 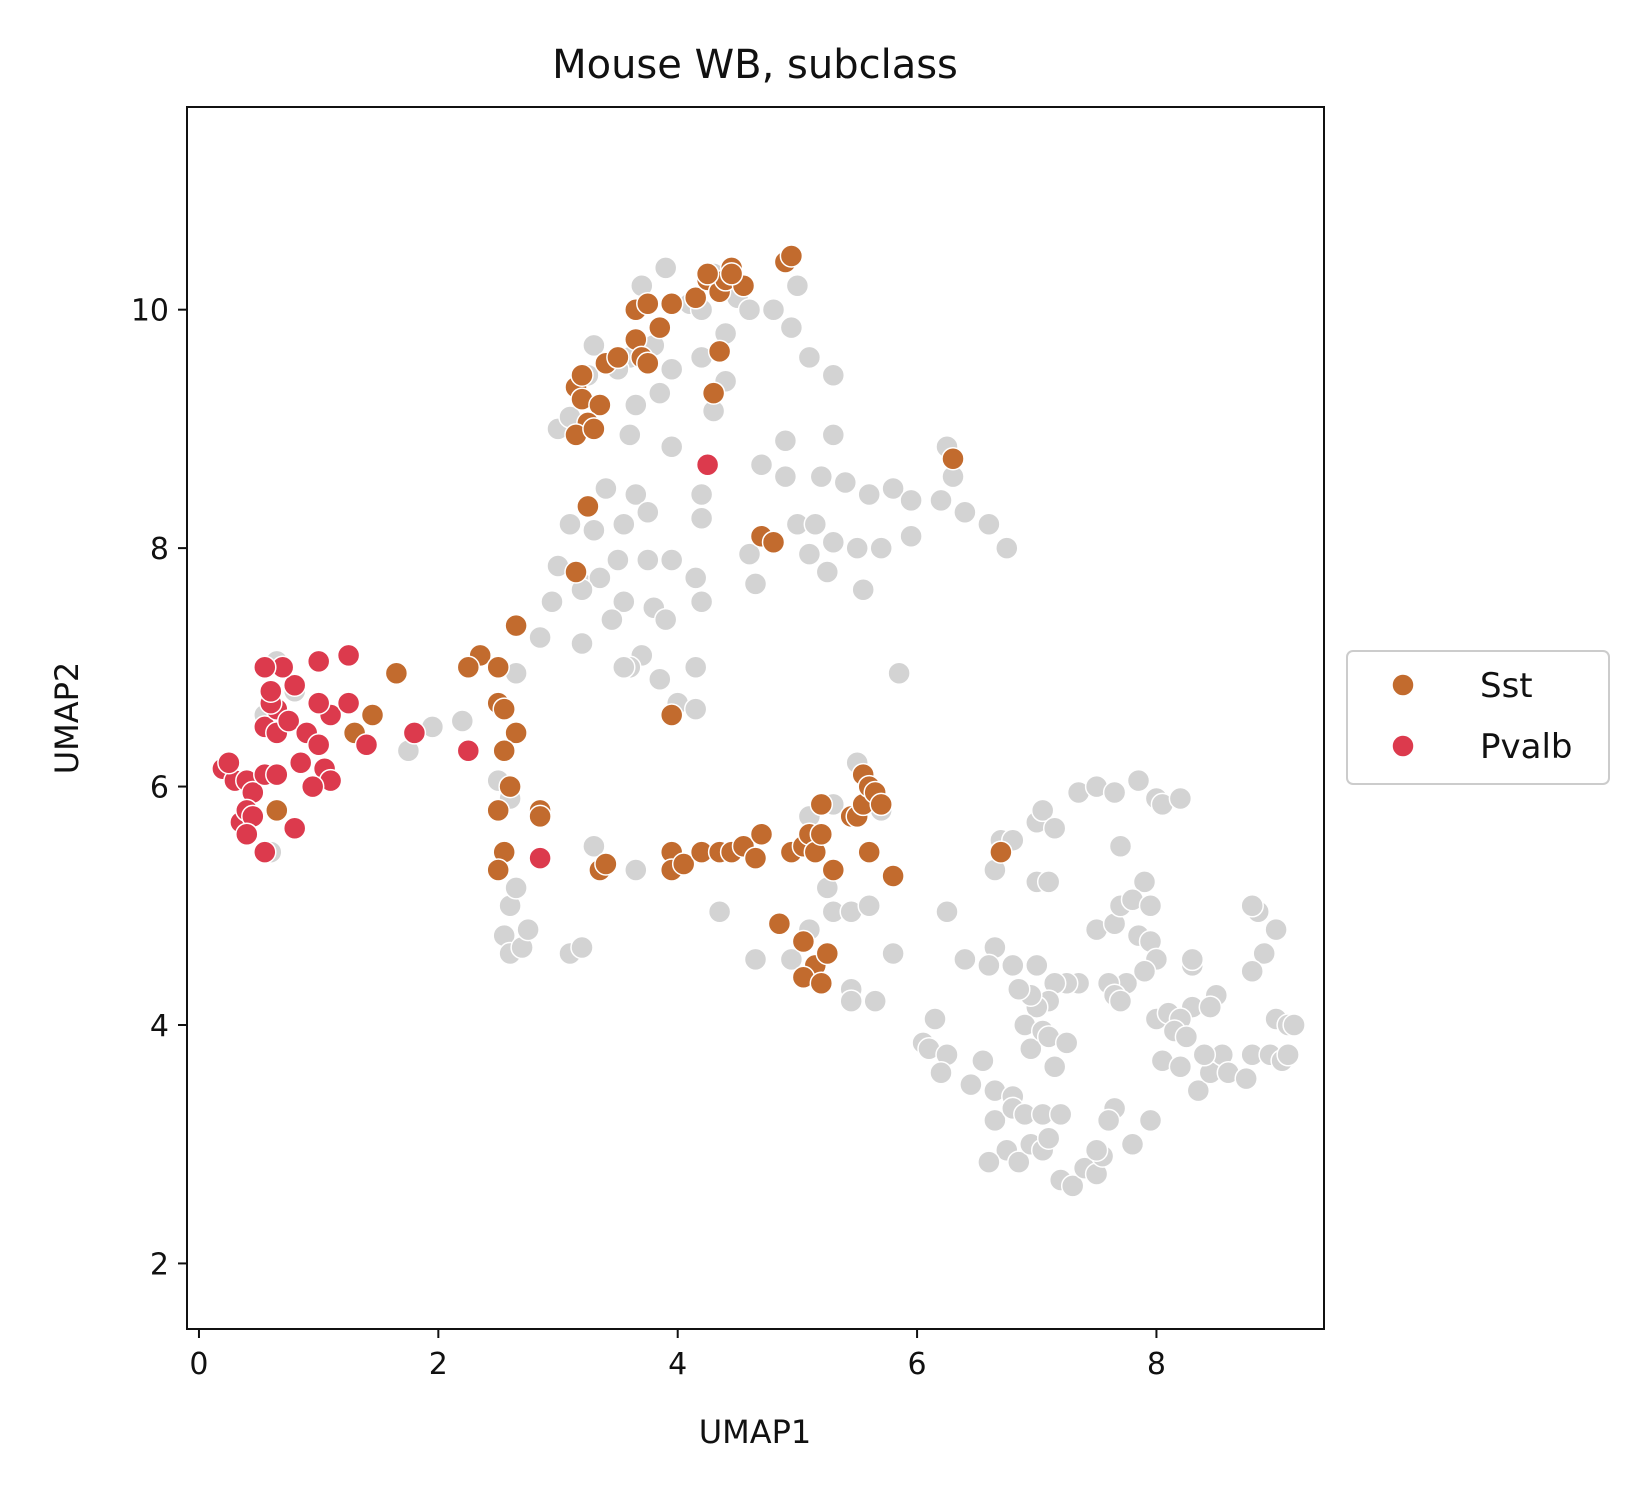 I want to click on legend: Sst Pvalb, so click(x=1478, y=717).